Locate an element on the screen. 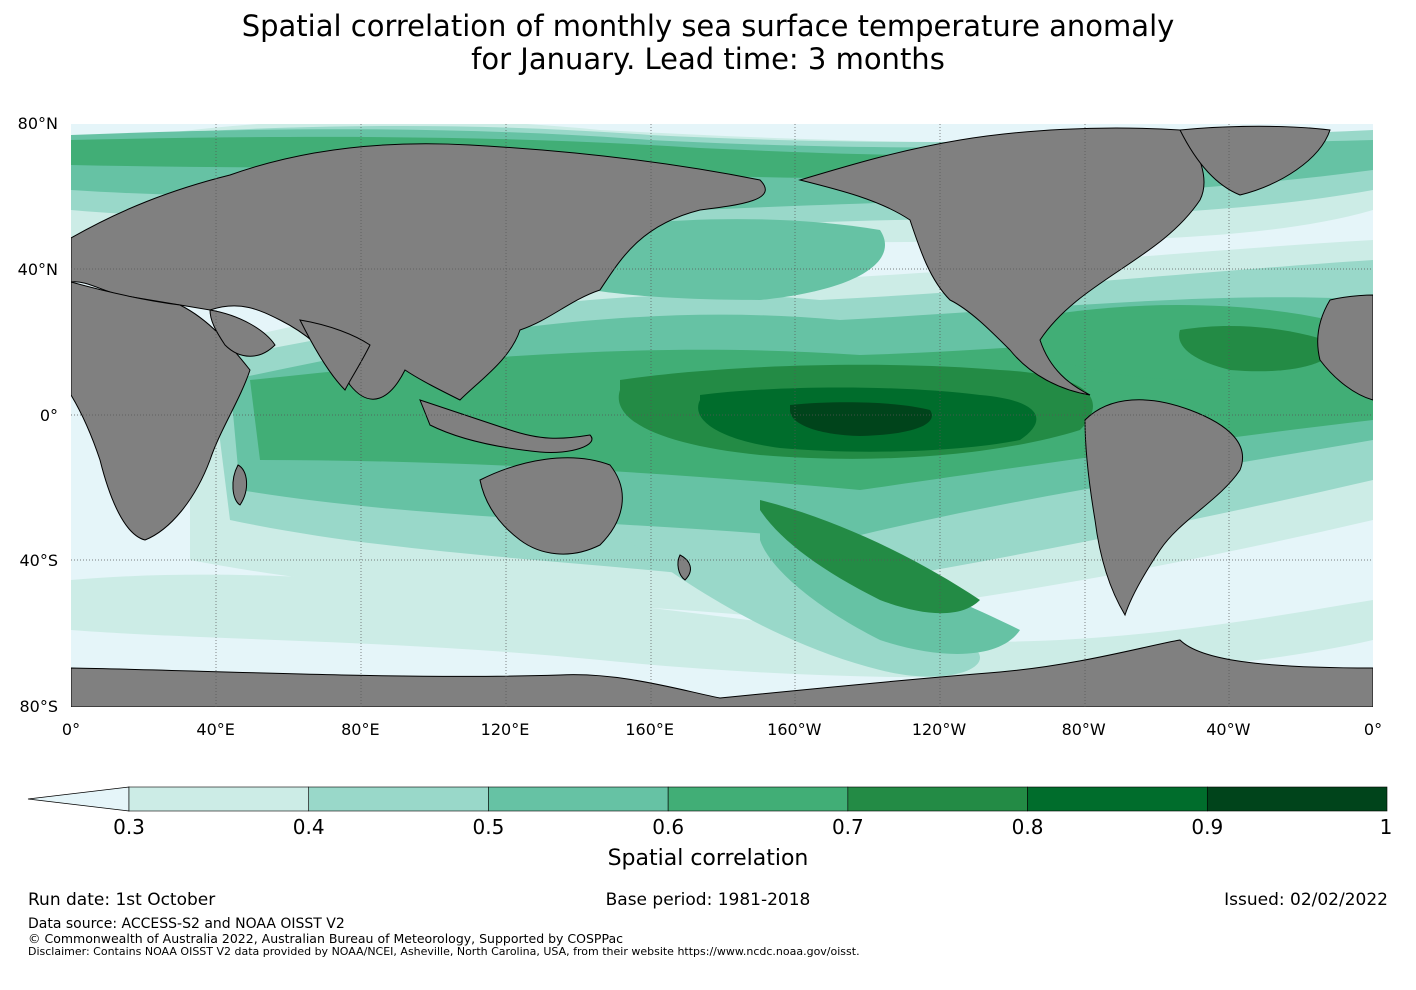  base-period: Base period: 1981-2018 is located at coordinates (708, 900).